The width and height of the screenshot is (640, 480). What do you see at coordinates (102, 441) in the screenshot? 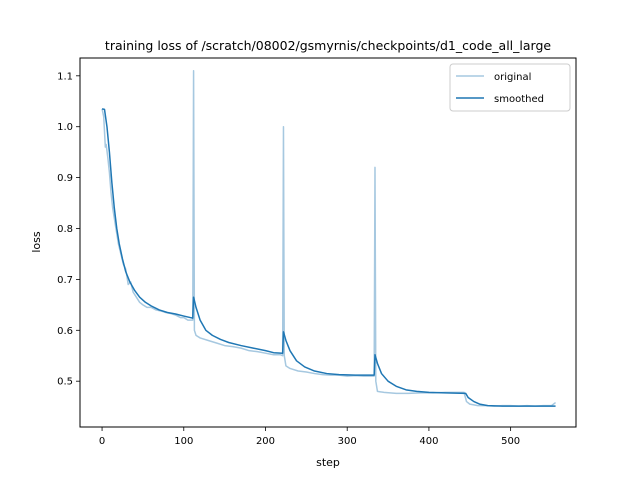
I see `x-tick-label: 0` at bounding box center [102, 441].